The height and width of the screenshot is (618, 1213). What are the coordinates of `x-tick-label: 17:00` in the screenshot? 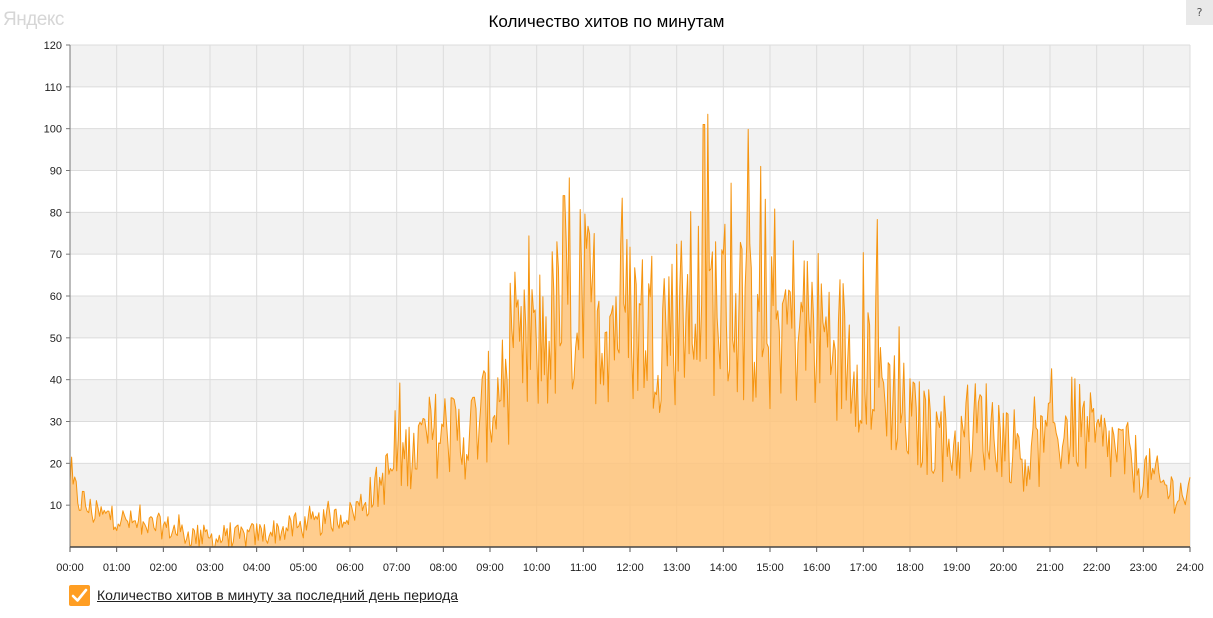 It's located at (864, 568).